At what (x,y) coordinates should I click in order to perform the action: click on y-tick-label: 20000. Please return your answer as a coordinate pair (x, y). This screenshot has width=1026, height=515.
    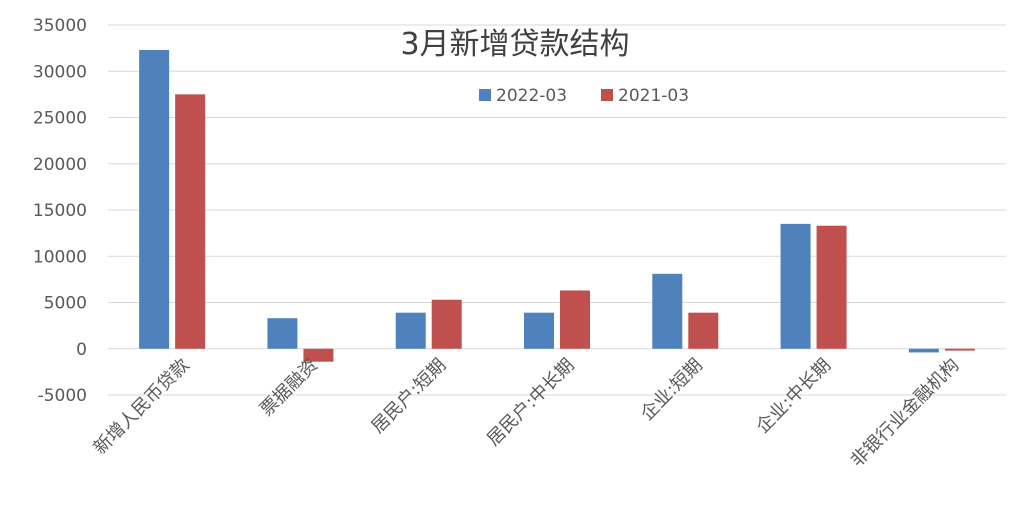
    Looking at the image, I should click on (60, 165).